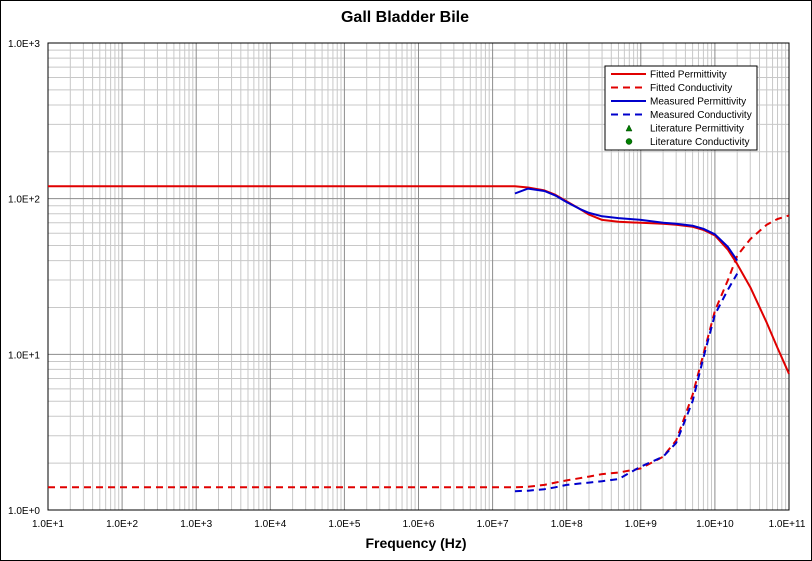 The width and height of the screenshot is (812, 561). I want to click on x-axis-title: Frequency (Hz), so click(415, 543).